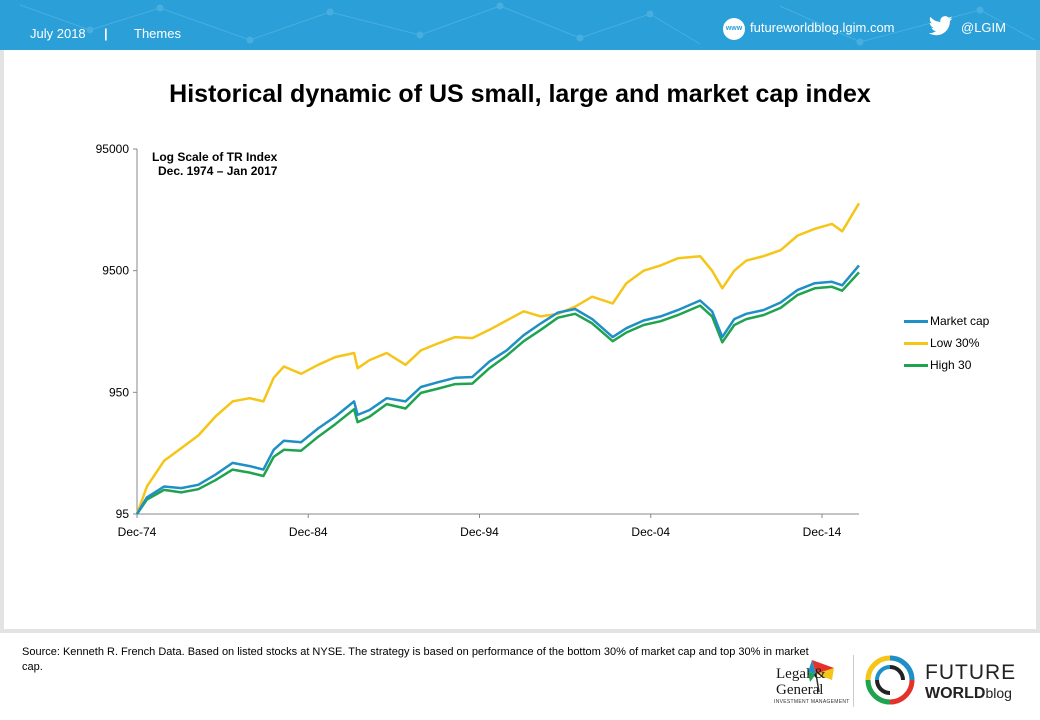 The image size is (1040, 720). I want to click on x-tick-label: Dec-04, so click(650, 532).